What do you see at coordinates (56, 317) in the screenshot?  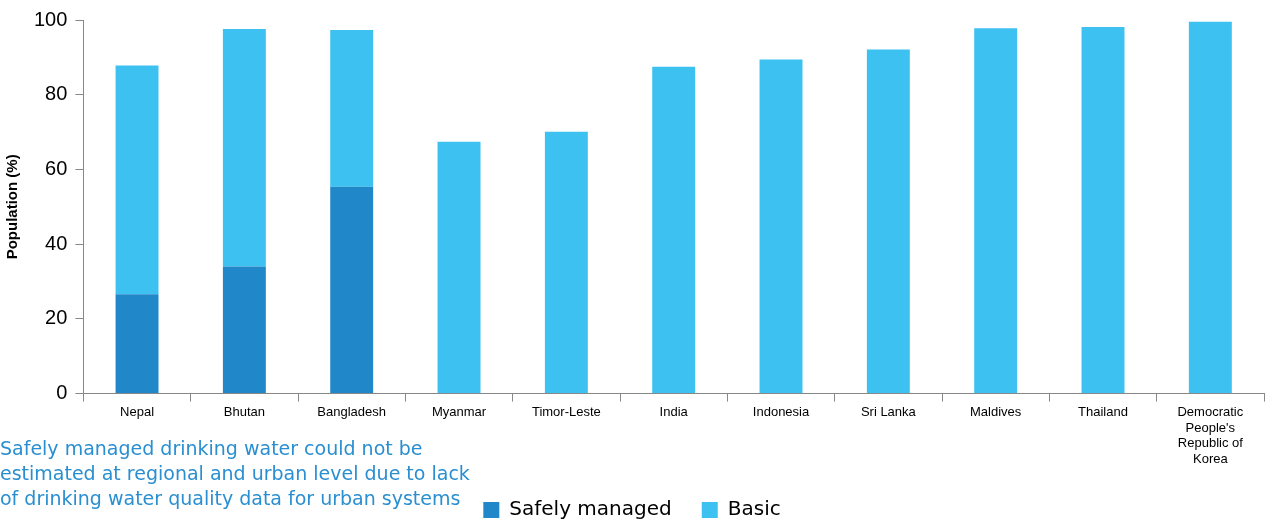 I see `y-tick-label: 20` at bounding box center [56, 317].